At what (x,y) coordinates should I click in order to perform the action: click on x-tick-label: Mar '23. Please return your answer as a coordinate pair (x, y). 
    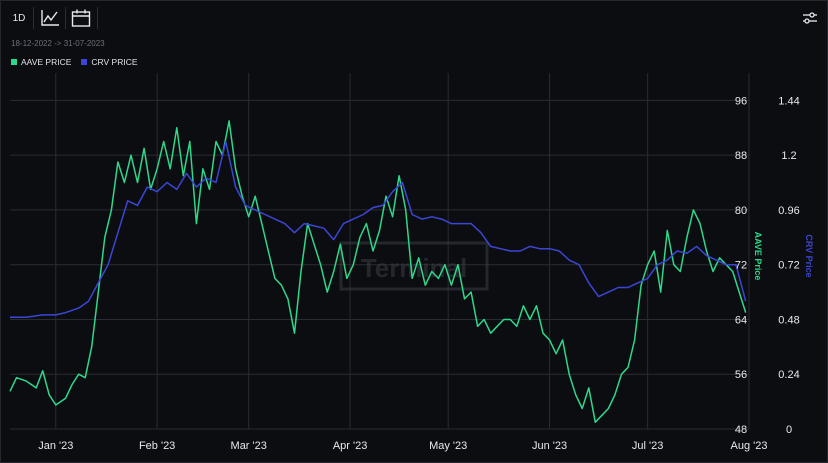
    Looking at the image, I should click on (249, 446).